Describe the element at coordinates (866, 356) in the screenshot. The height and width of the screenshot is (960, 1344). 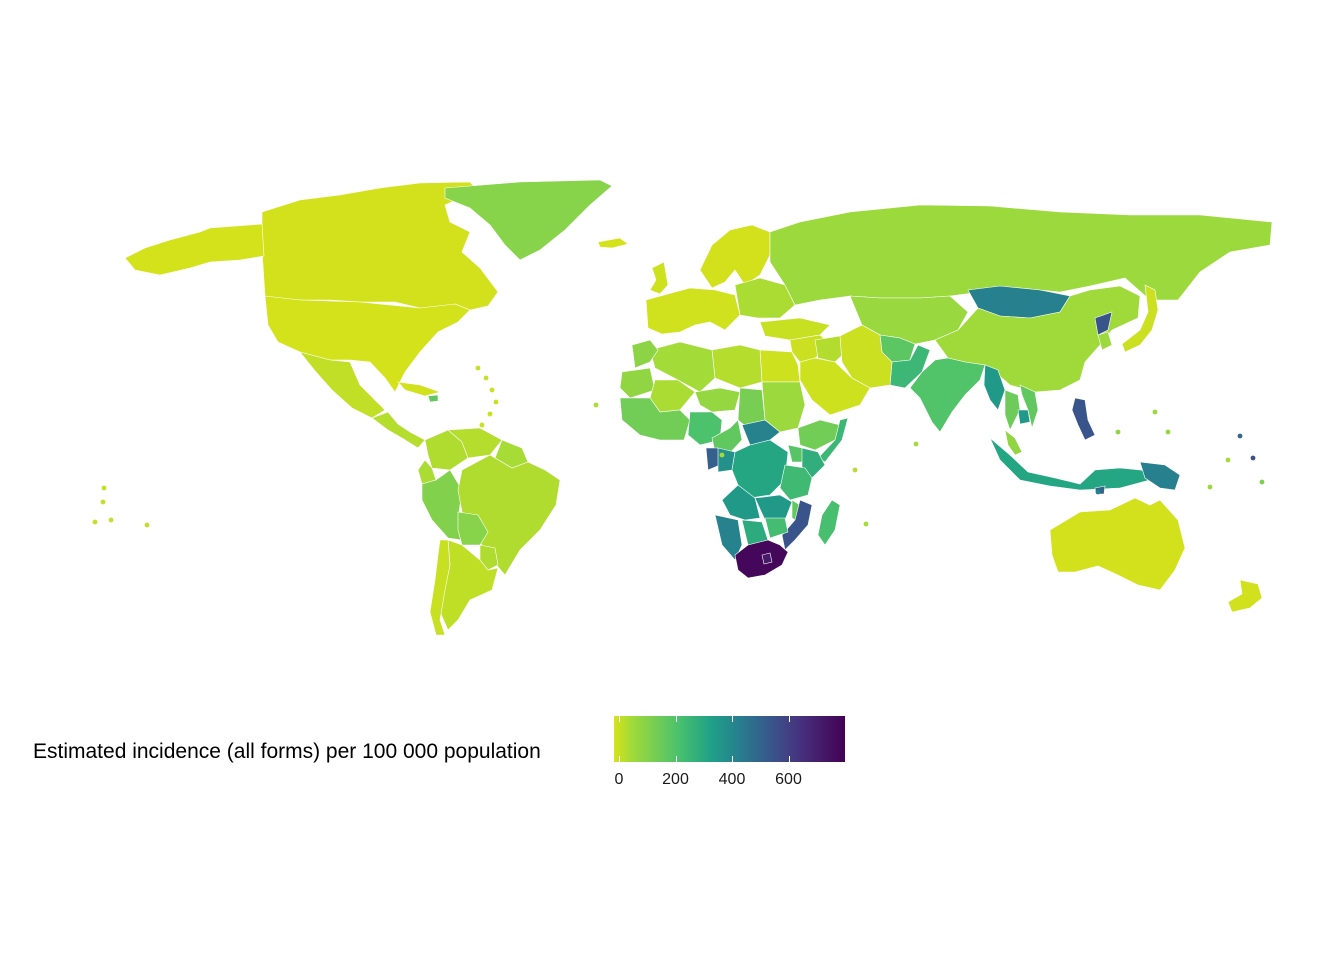
I see `country-iran` at that location.